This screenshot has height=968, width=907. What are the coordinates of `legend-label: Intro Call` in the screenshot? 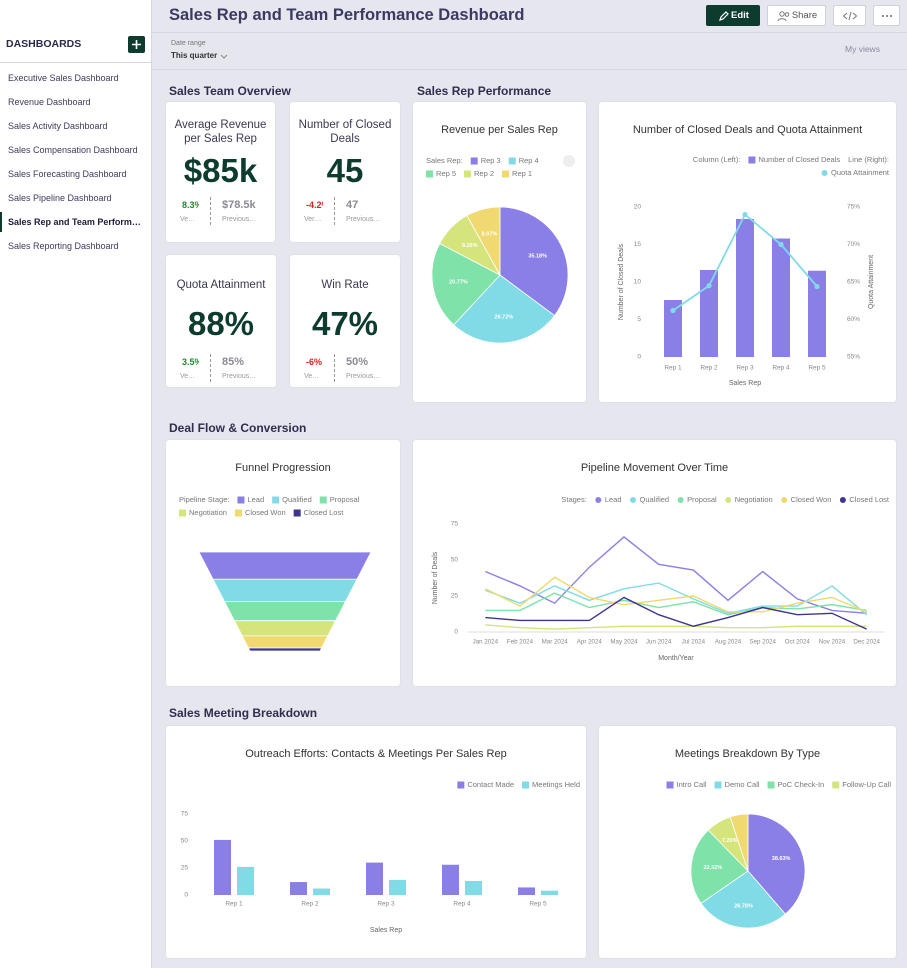 It's located at (692, 784).